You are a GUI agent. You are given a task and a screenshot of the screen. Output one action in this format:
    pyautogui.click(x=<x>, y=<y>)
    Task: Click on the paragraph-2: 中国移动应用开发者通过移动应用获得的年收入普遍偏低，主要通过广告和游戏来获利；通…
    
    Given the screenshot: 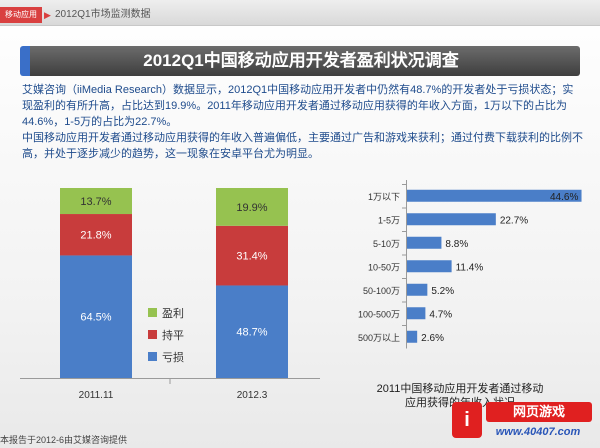 What is the action you would take?
    pyautogui.click(x=302, y=146)
    